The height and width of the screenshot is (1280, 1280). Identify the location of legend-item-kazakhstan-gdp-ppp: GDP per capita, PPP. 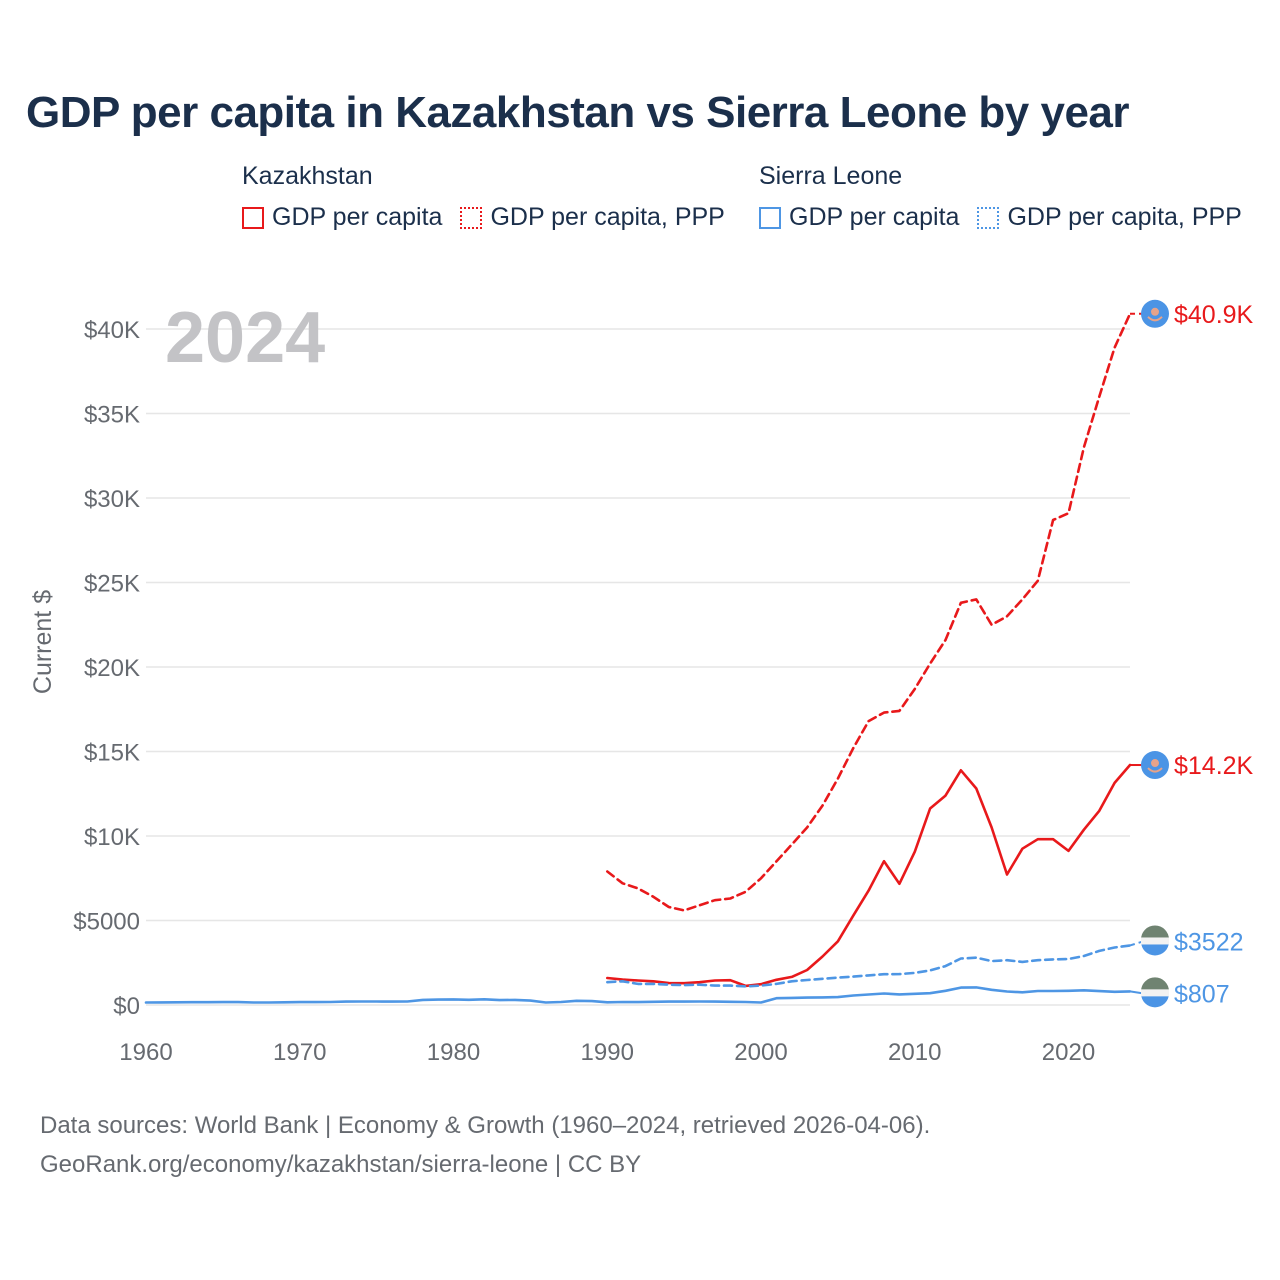
(592, 217).